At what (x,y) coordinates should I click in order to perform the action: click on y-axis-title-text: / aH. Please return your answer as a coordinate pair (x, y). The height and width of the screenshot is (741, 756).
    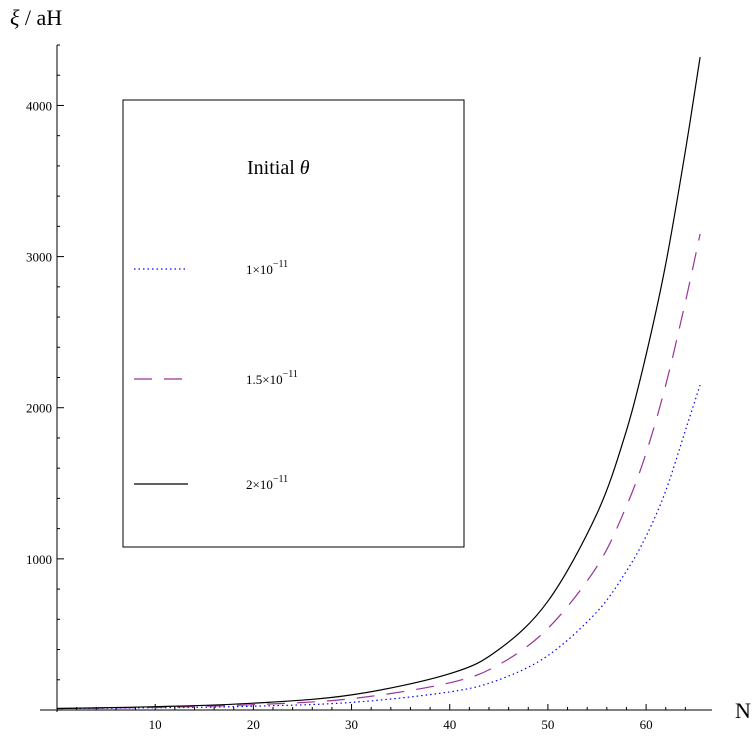
    Looking at the image, I should click on (40, 17).